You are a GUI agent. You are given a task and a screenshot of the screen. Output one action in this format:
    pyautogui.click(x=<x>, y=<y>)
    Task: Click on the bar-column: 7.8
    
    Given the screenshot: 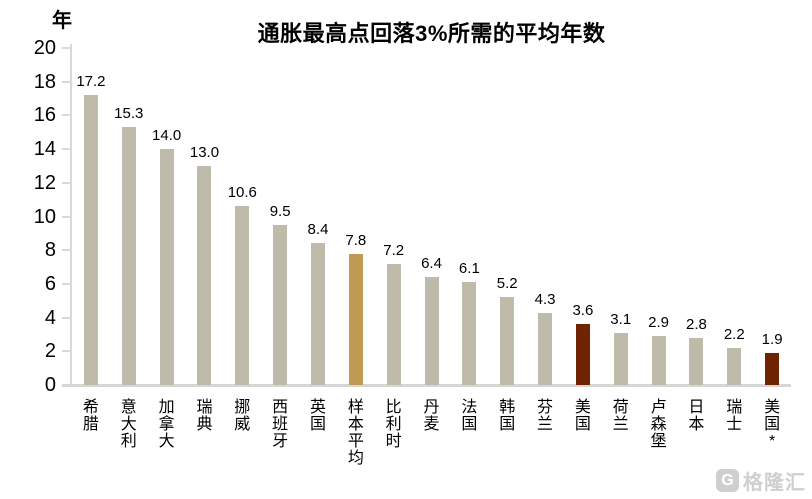 What is the action you would take?
    pyautogui.click(x=356, y=216)
    